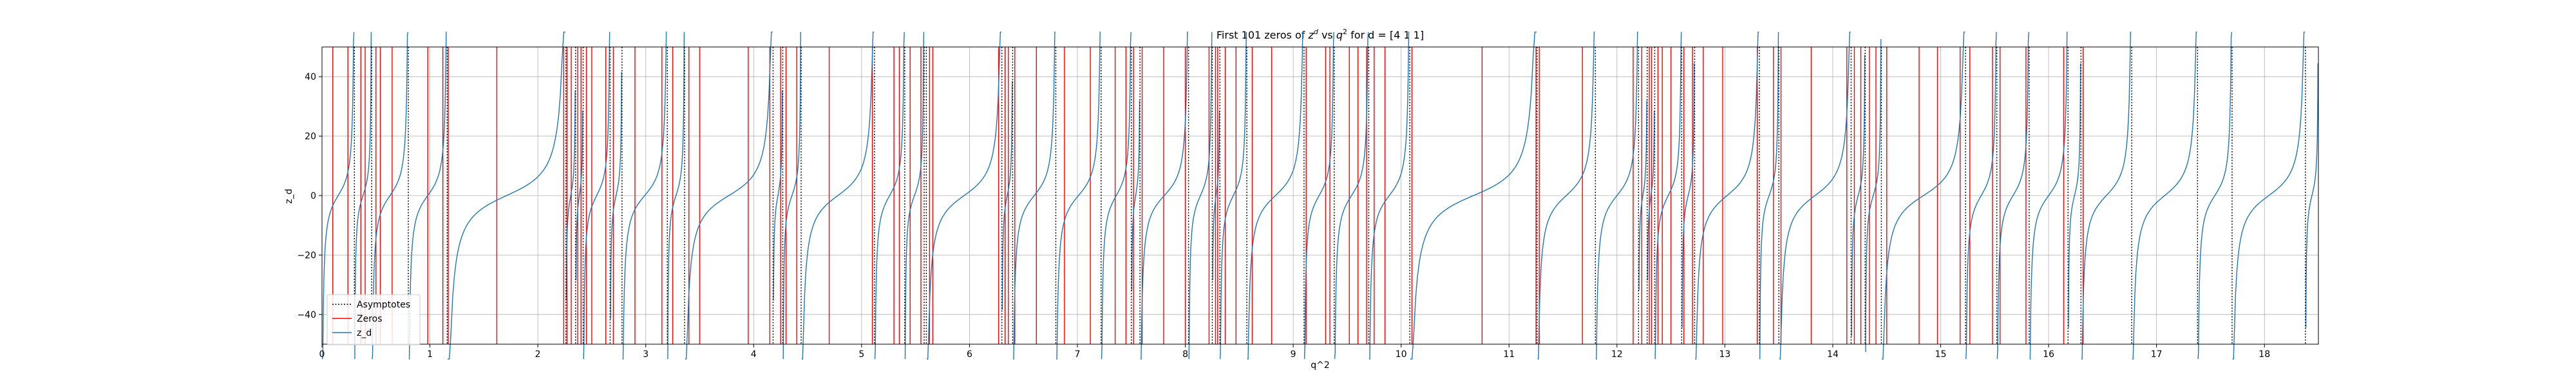 This screenshot has height=386, width=2576. I want to click on x-tick-label: 3, so click(646, 354).